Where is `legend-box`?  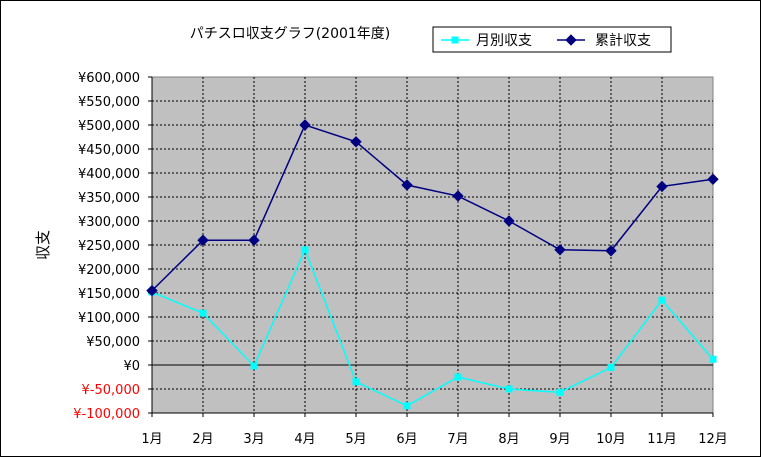 legend-box is located at coordinates (552, 39).